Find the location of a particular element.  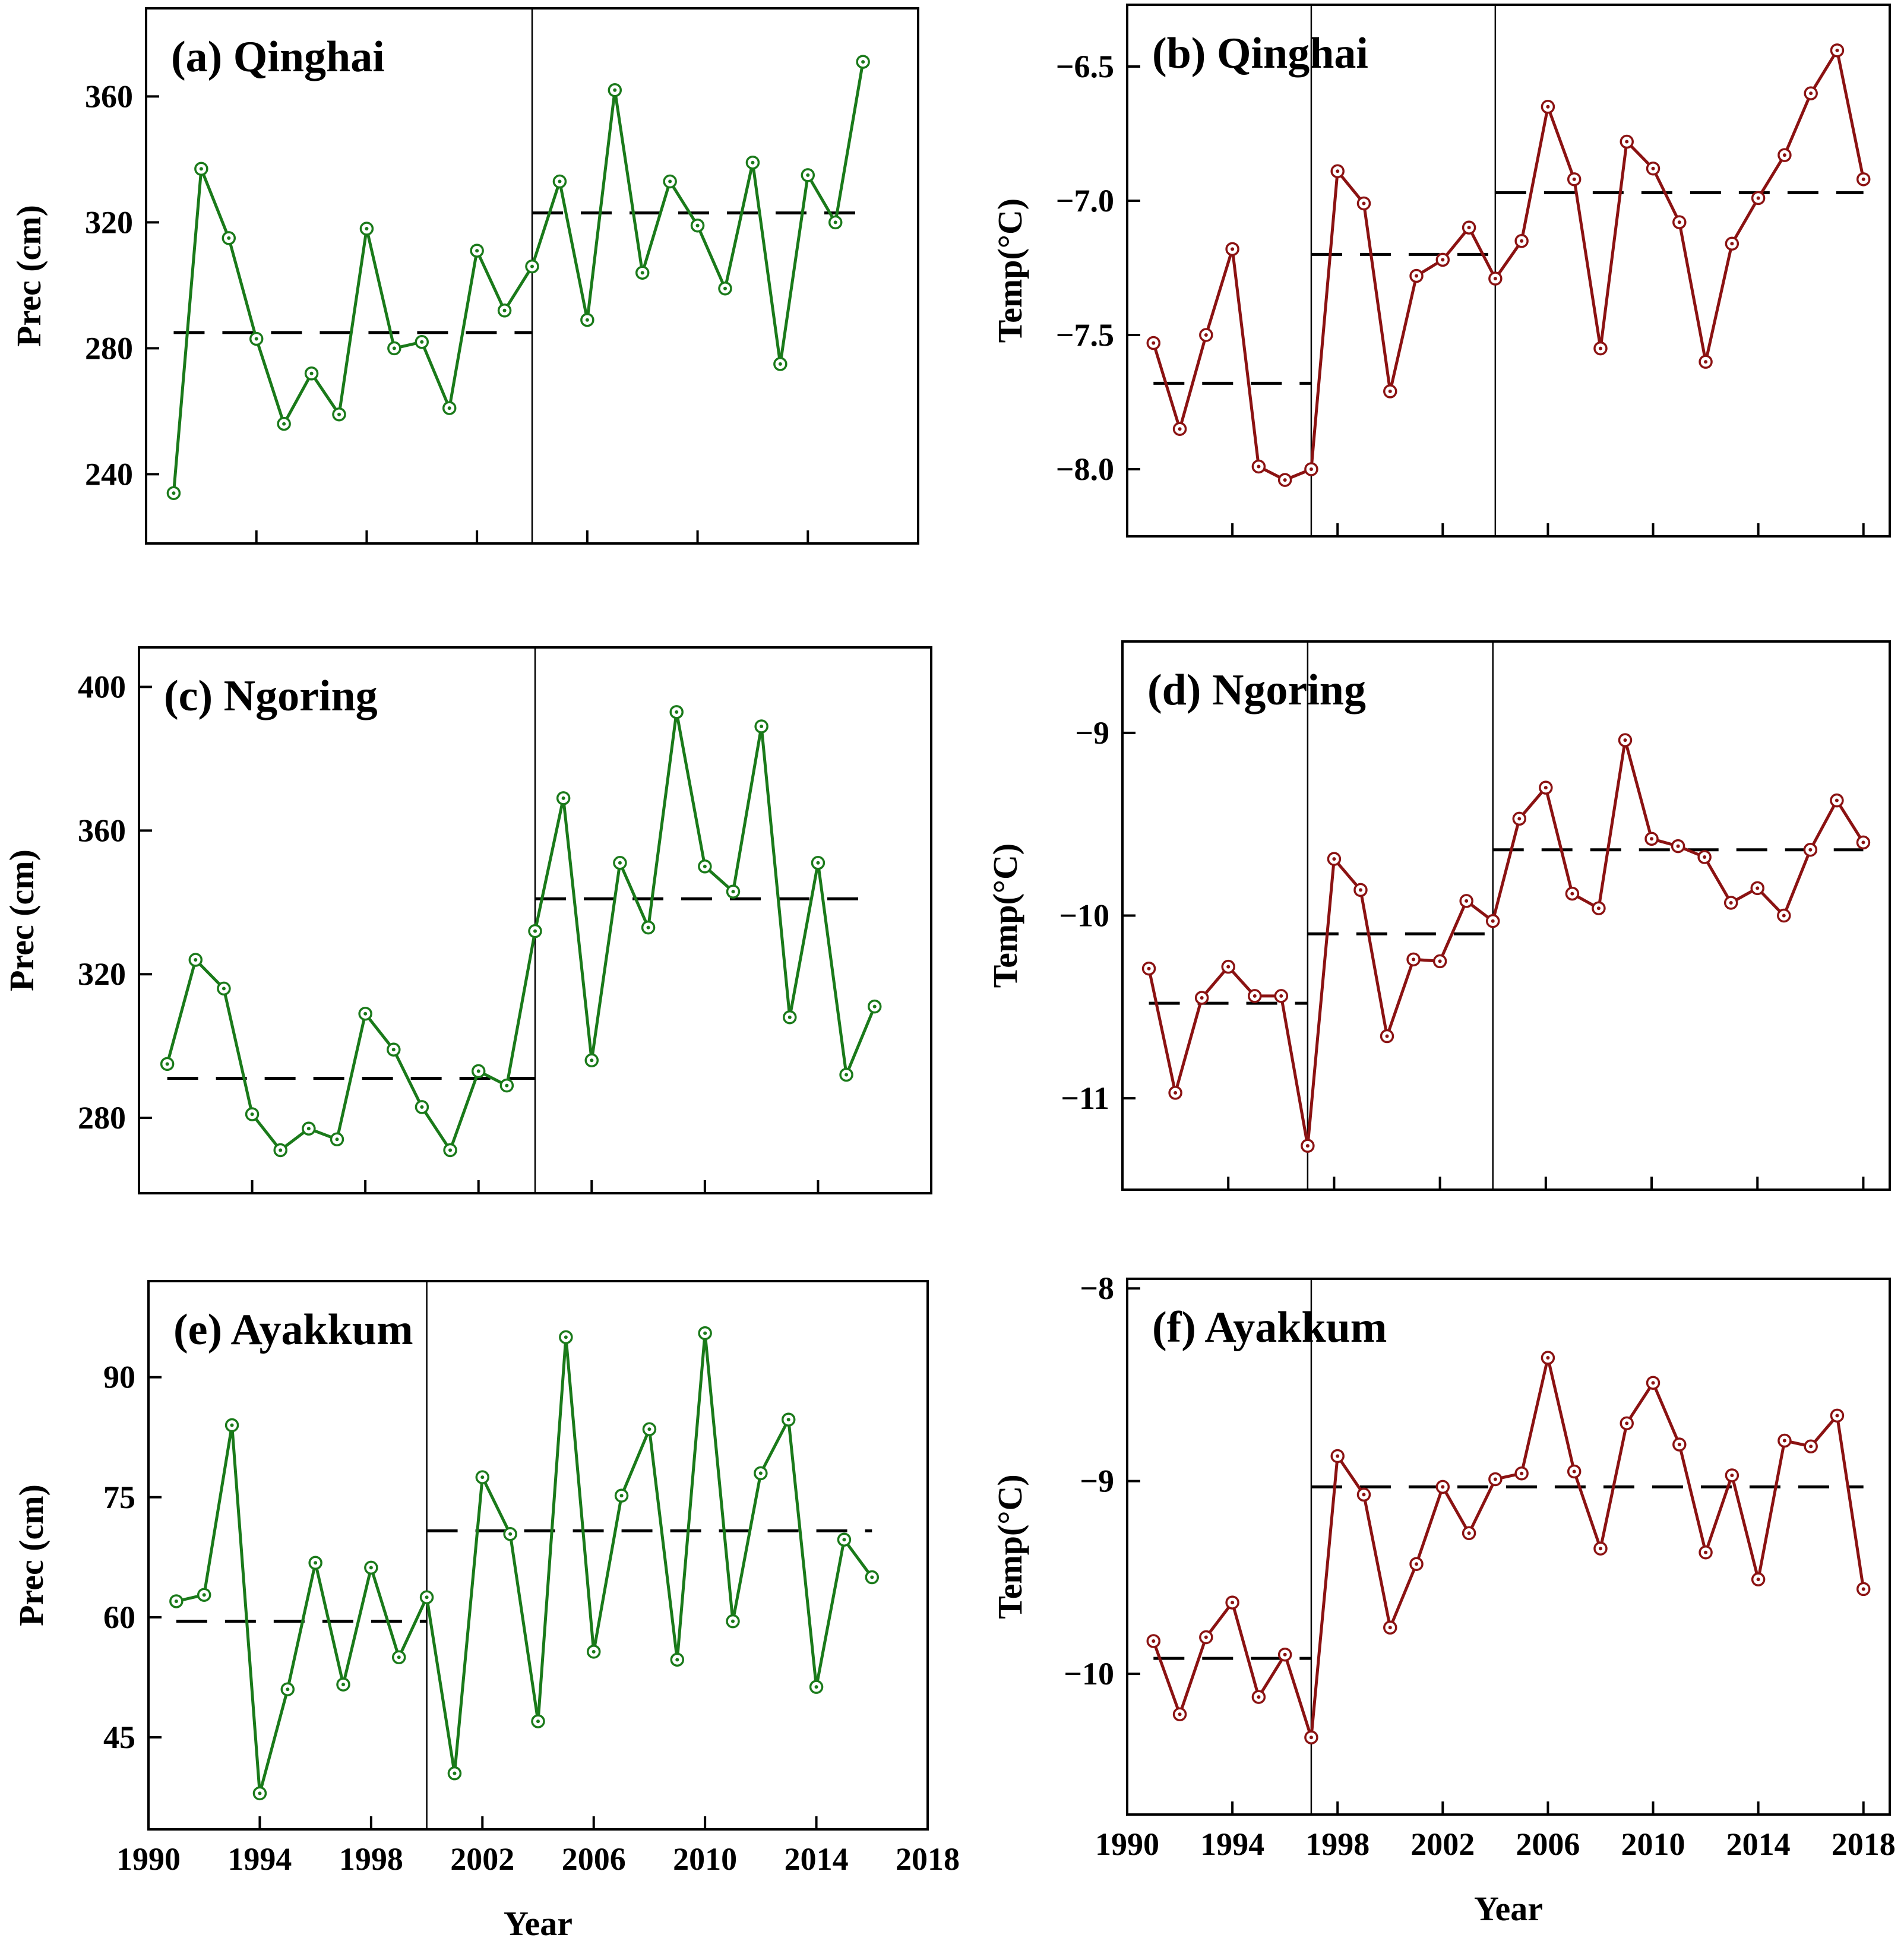

y-tick-label: −11 is located at coordinates (1085, 1098).